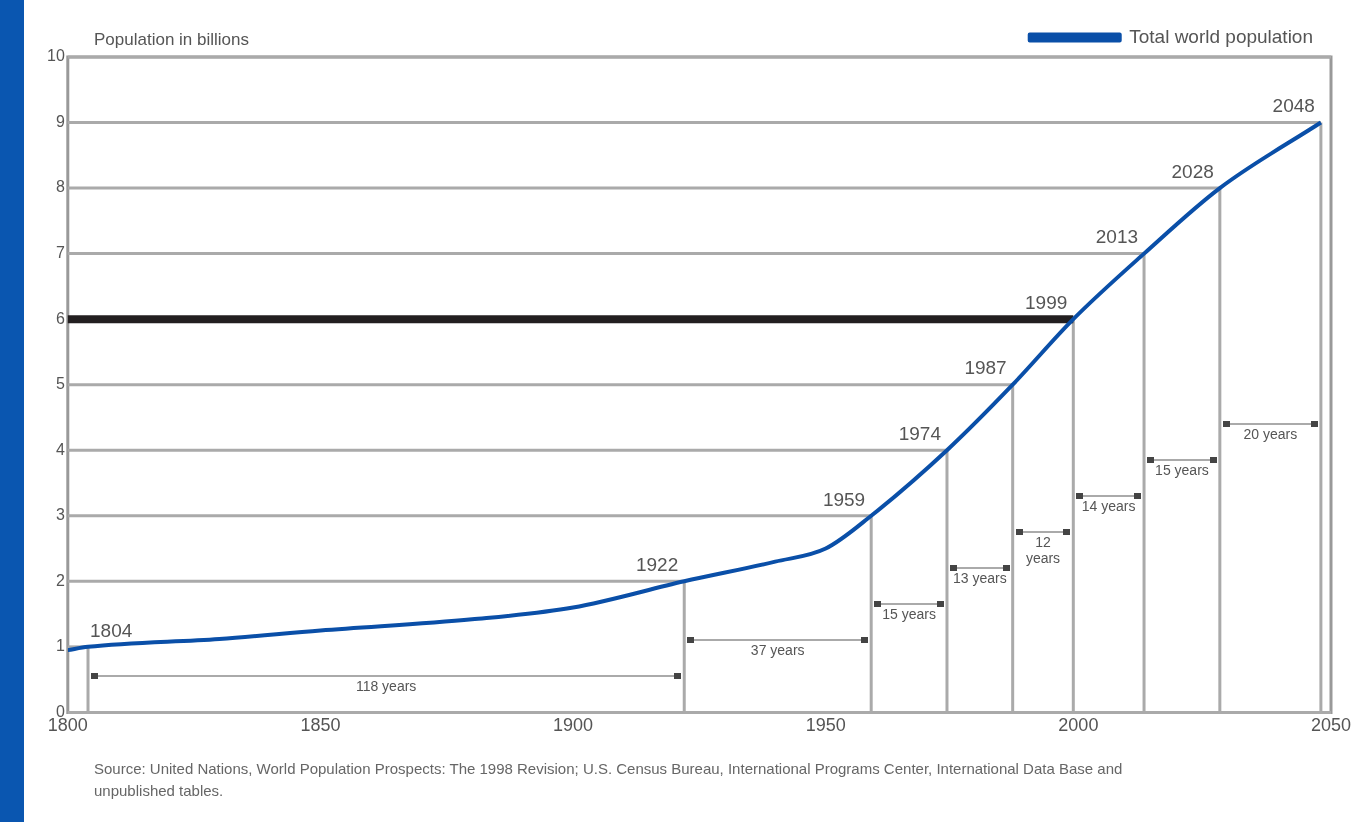 The height and width of the screenshot is (822, 1371). I want to click on annotation: 2028, so click(1192, 171).